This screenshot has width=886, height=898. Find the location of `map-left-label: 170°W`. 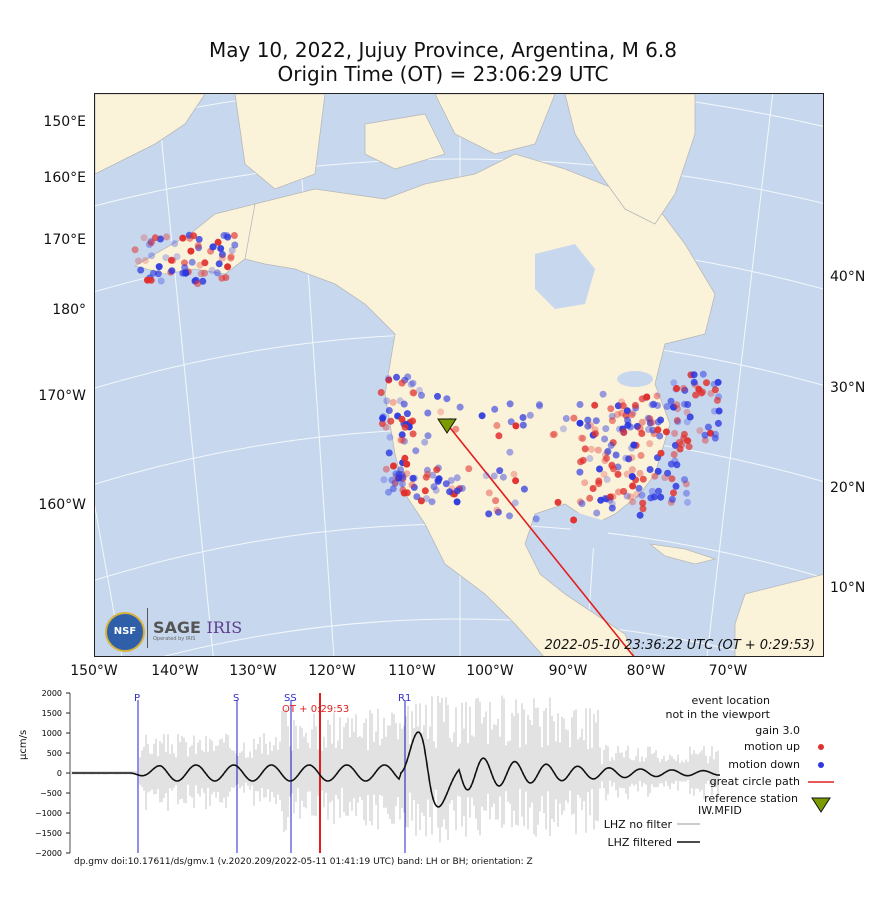

map-left-label: 170°W is located at coordinates (62, 396).